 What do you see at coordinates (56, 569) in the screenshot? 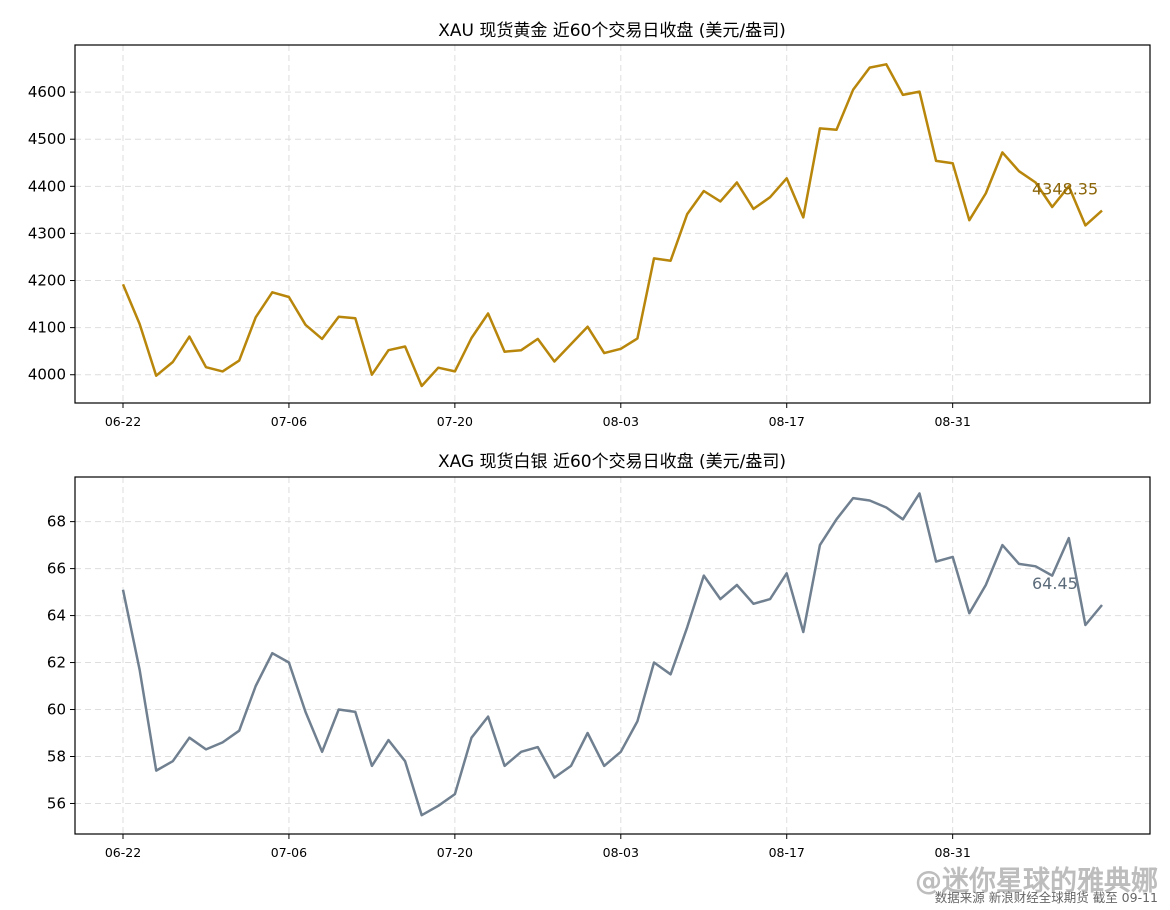
I see `silver-y-tick-label: 66` at bounding box center [56, 569].